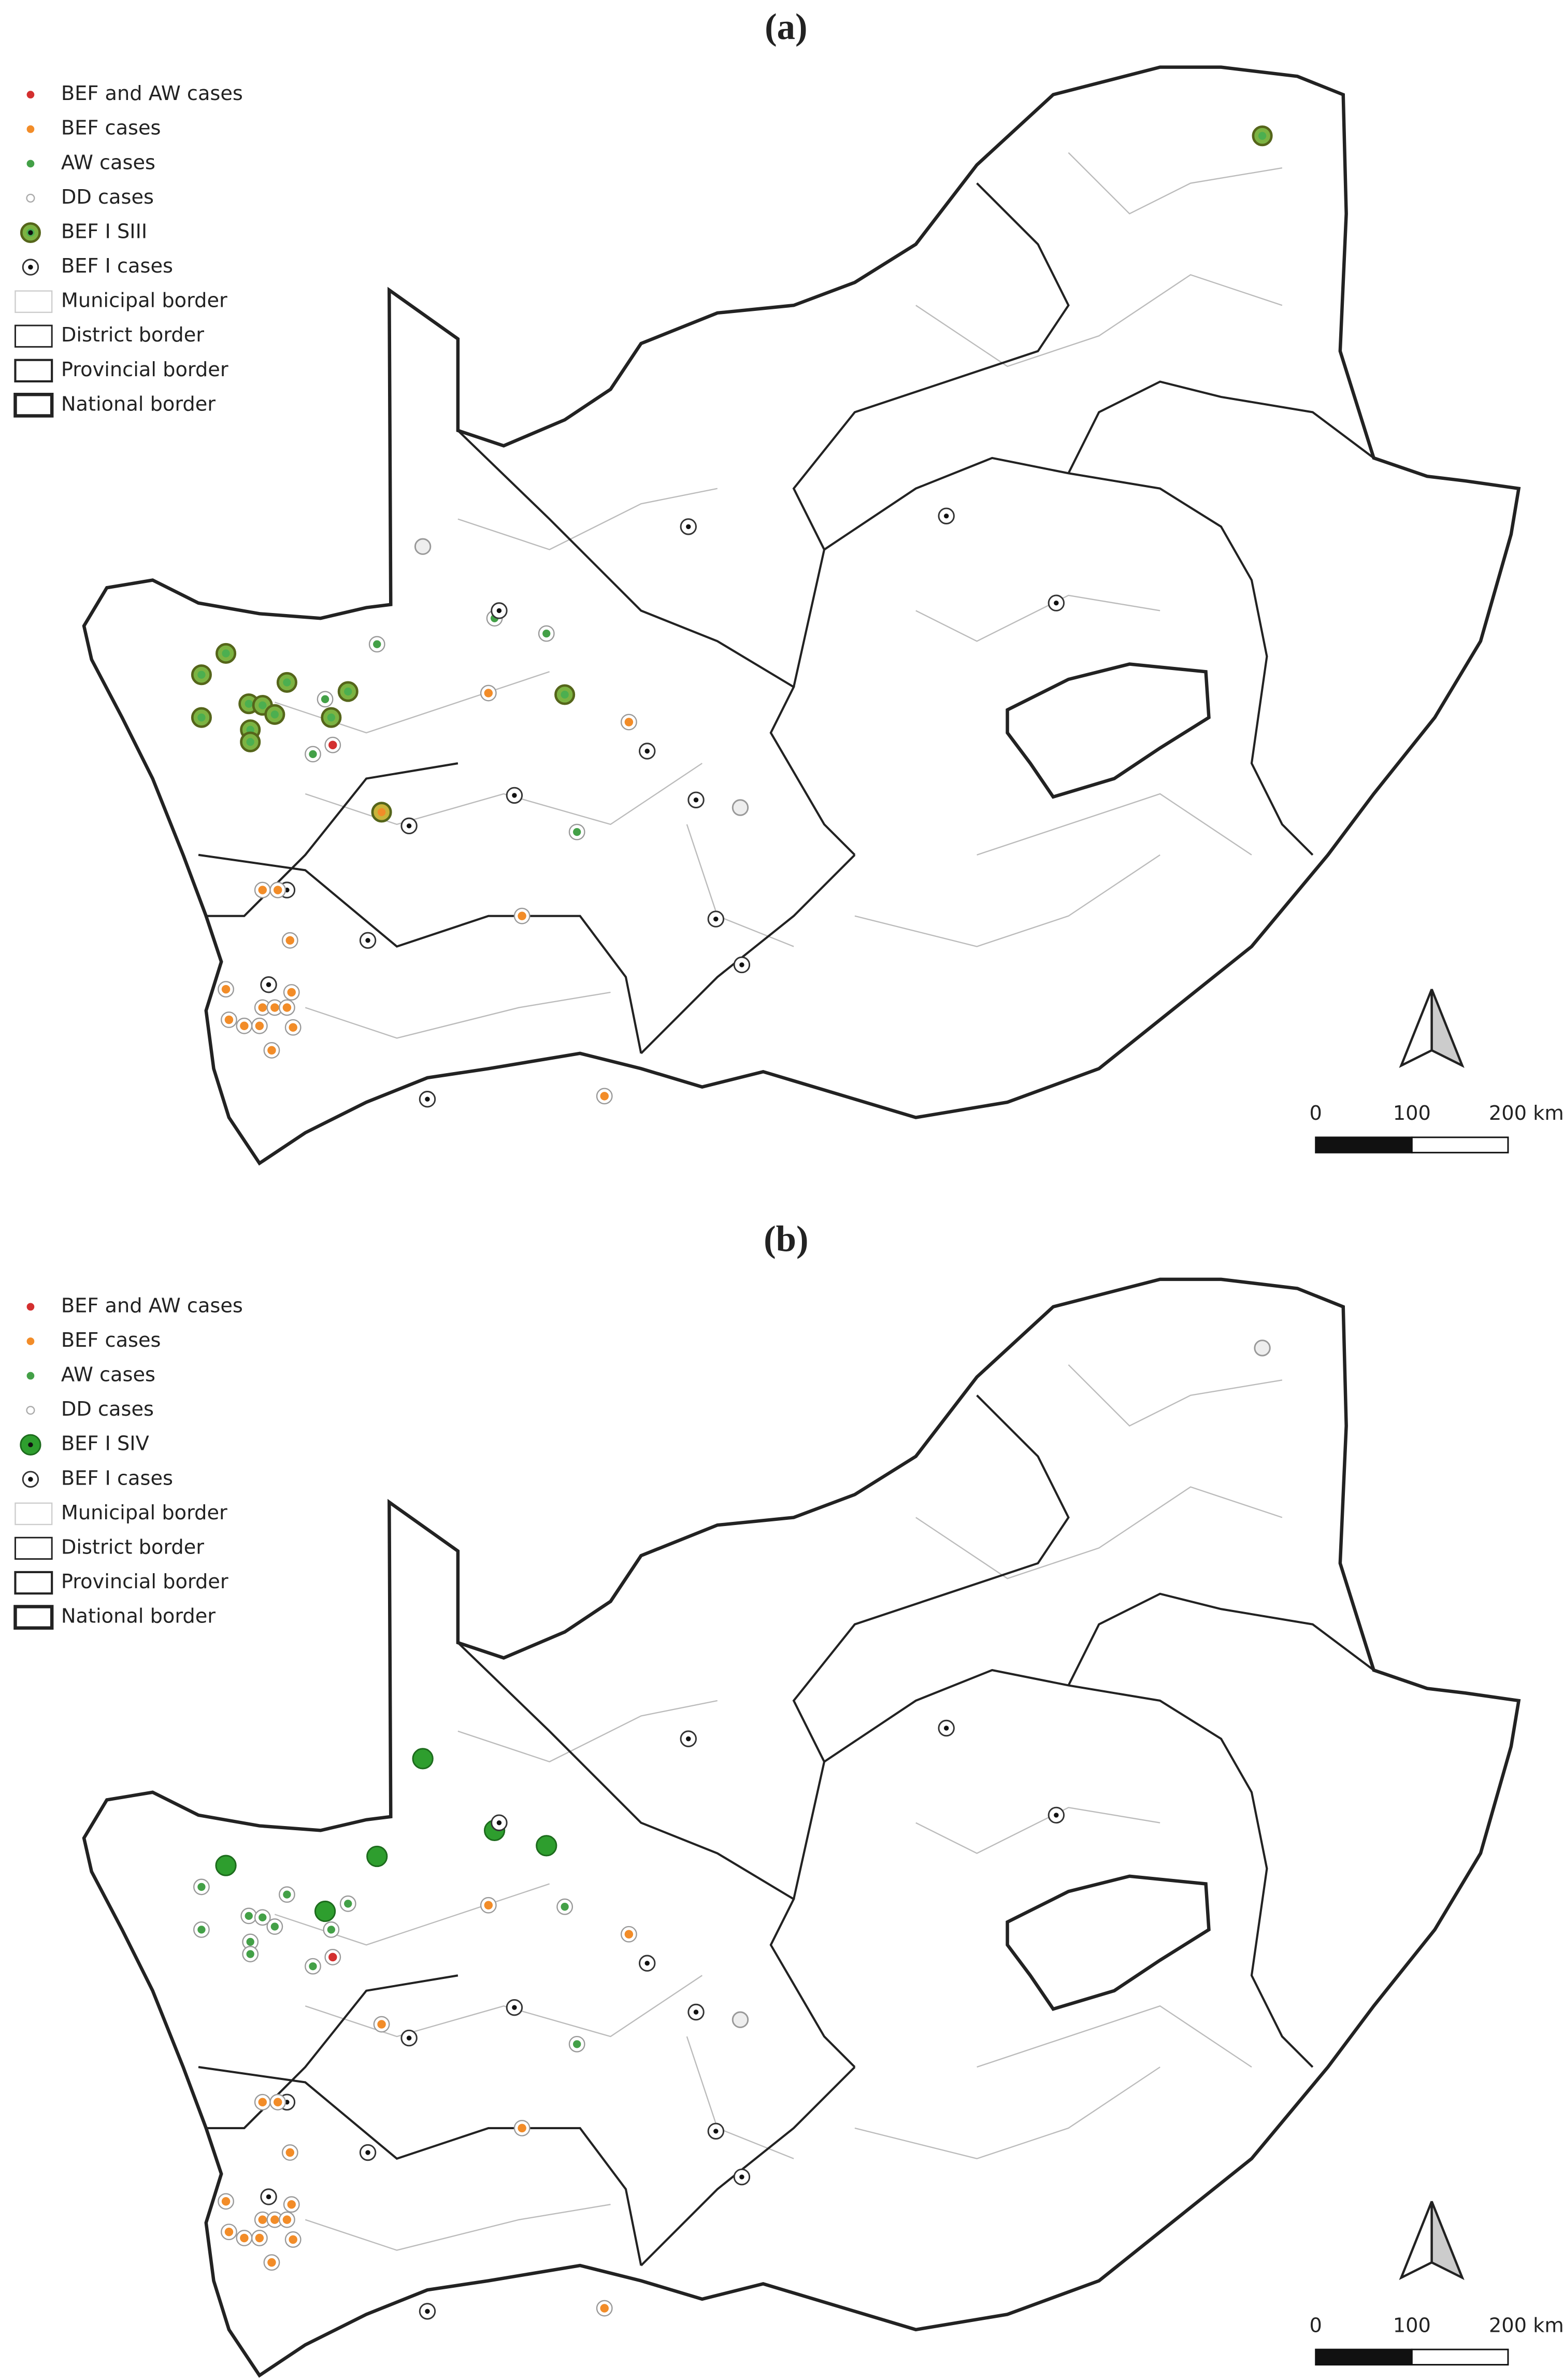 The image size is (1563, 2380). I want to click on scale-label: 200 km, so click(1526, 2325).